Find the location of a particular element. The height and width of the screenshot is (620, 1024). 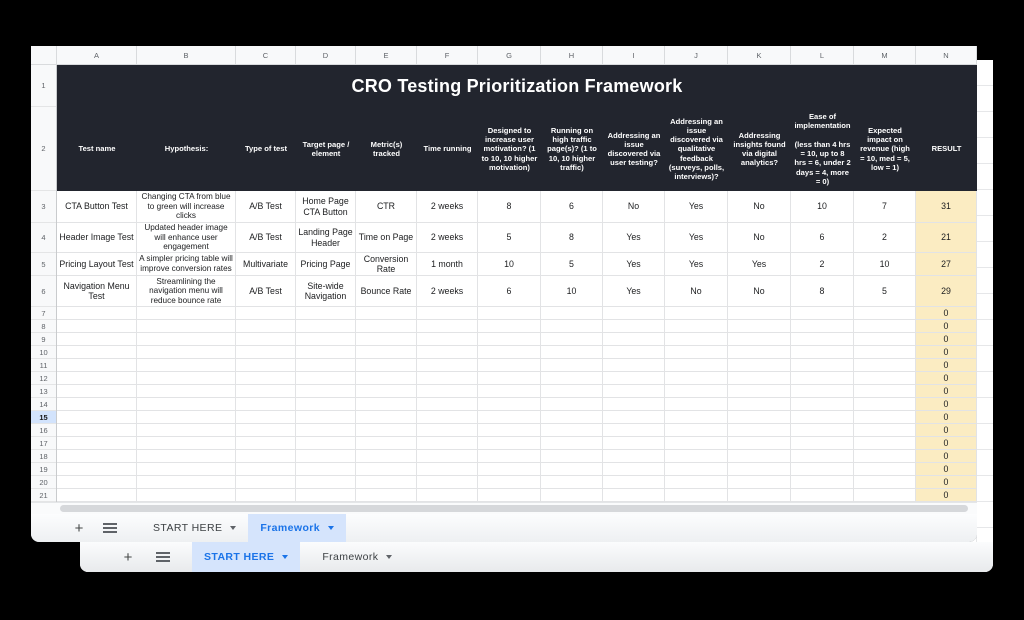

cell-A5: Pricing Layout Test is located at coordinates (97, 264).